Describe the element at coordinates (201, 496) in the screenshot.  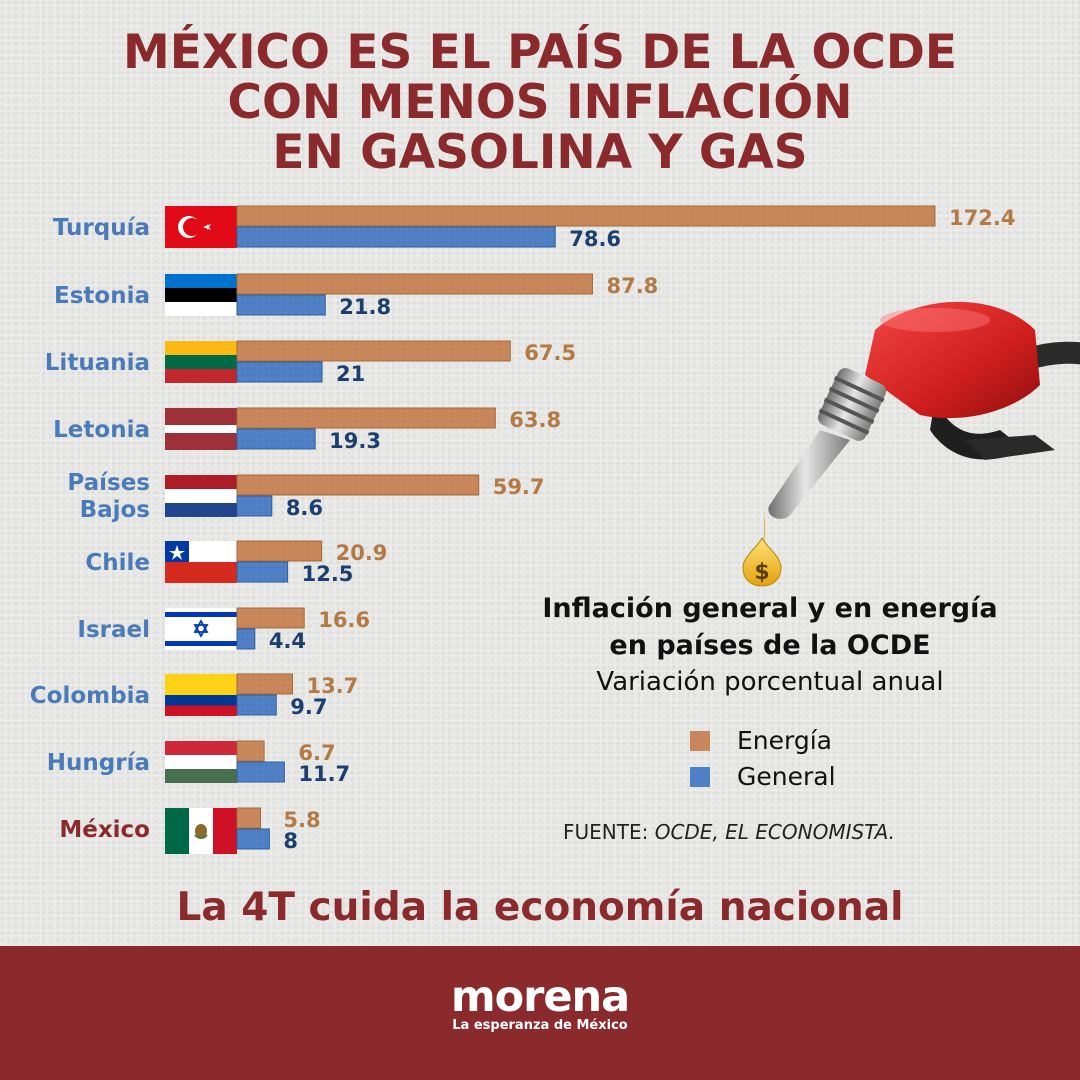
I see `flag-netherlands-icon` at that location.